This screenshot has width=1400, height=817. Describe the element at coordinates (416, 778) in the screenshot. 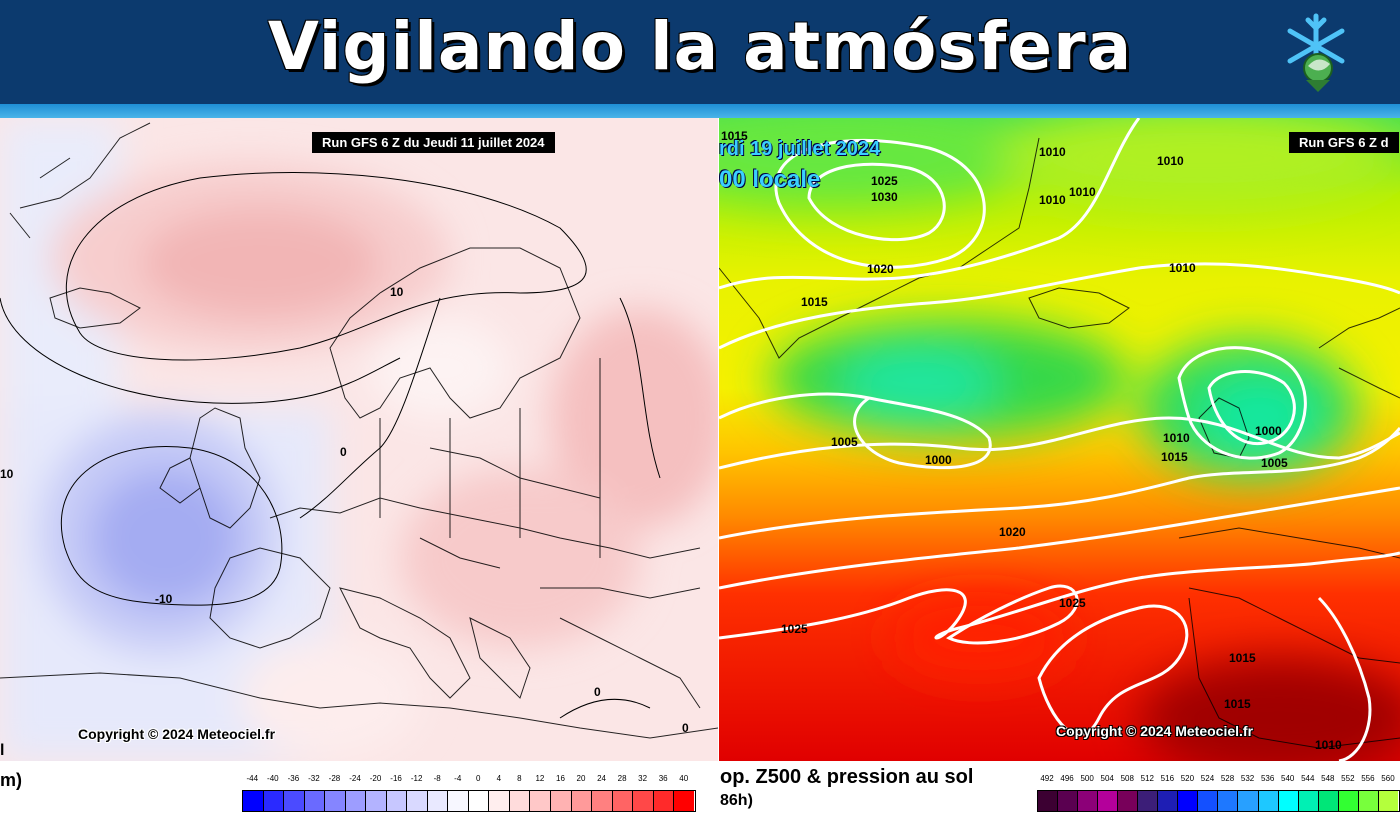

I see `legend-tick-label: -12` at that location.